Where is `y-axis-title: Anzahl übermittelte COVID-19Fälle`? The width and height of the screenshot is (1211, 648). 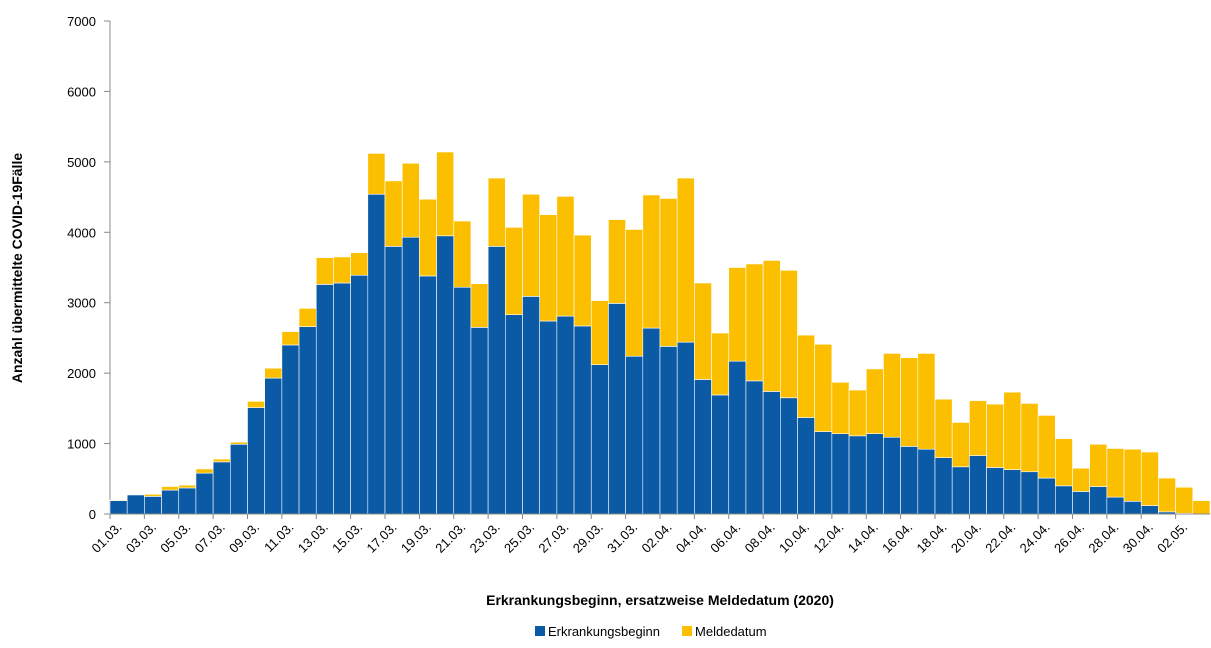
y-axis-title: Anzahl übermittelte COVID-19Fälle is located at coordinates (17, 268).